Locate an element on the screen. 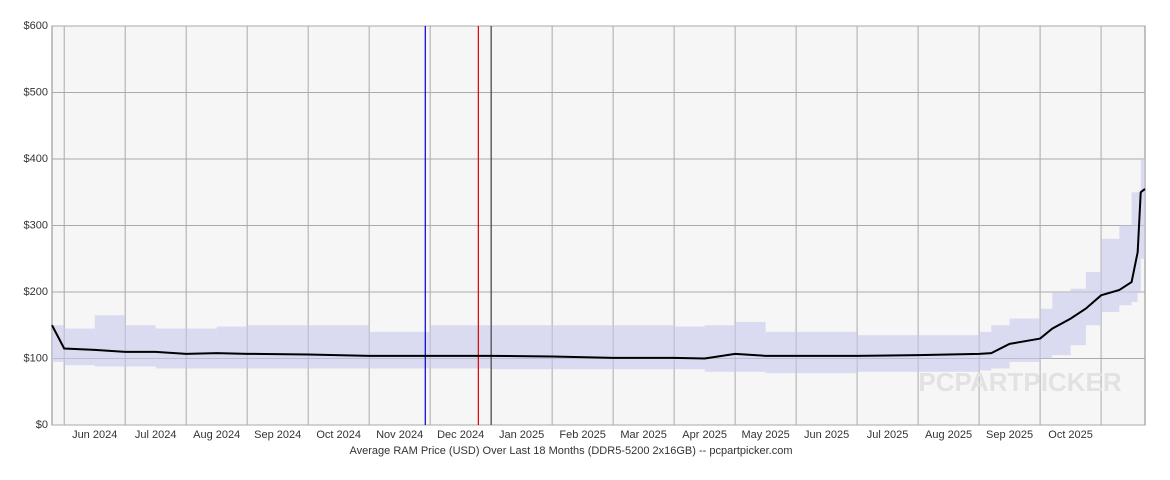  x-tick-label: Jul 2025 is located at coordinates (888, 435).